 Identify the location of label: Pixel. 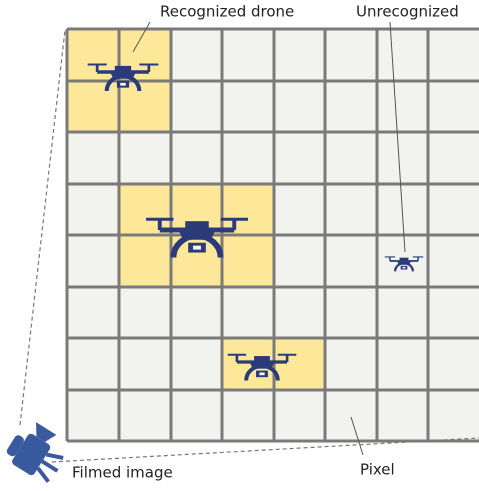
(377, 470).